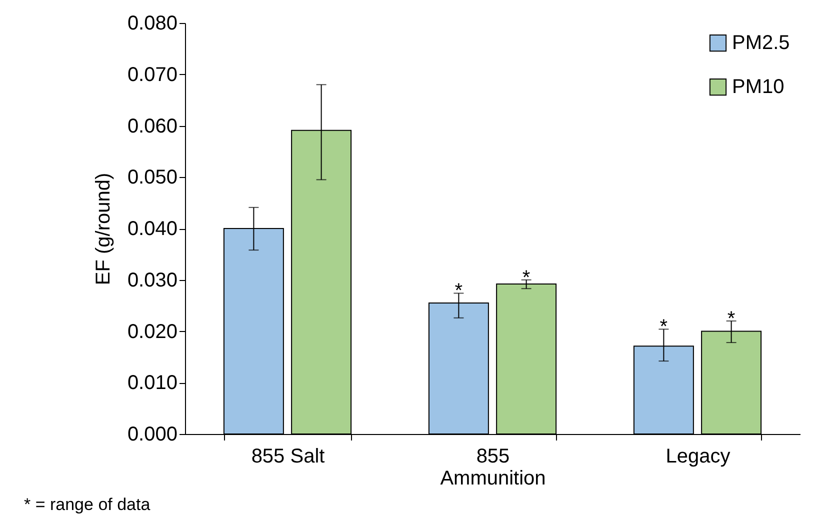  I want to click on y-tick-label: 0.060, so click(152, 126).